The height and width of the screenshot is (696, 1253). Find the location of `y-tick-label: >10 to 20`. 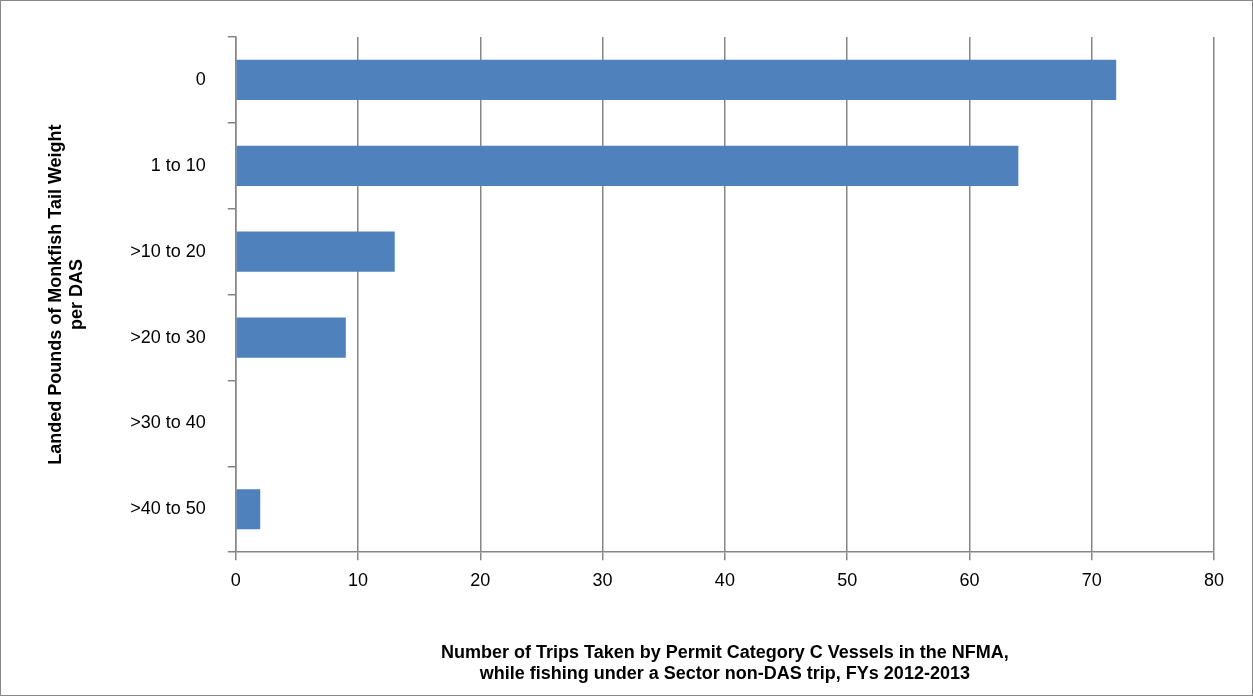

y-tick-label: >10 to 20 is located at coordinates (168, 250).